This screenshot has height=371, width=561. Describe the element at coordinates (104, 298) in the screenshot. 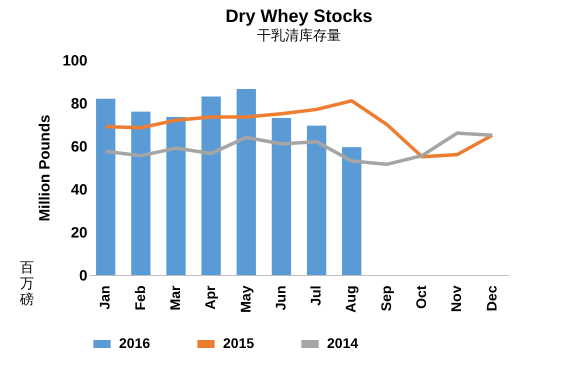

I see `x-tick-label: Jan` at that location.